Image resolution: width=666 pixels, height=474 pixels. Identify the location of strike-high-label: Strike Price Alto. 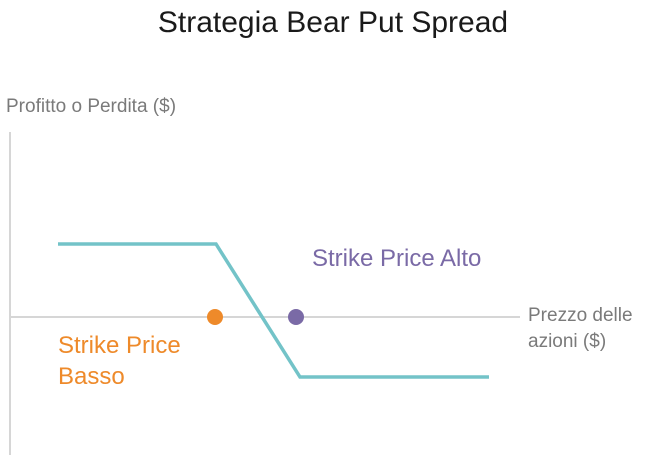
(397, 258).